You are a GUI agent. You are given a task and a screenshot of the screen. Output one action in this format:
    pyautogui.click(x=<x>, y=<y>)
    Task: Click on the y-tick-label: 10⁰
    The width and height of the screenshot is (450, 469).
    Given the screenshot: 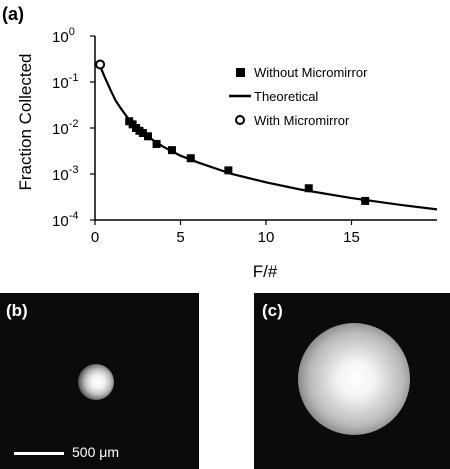 What is the action you would take?
    pyautogui.click(x=63, y=36)
    